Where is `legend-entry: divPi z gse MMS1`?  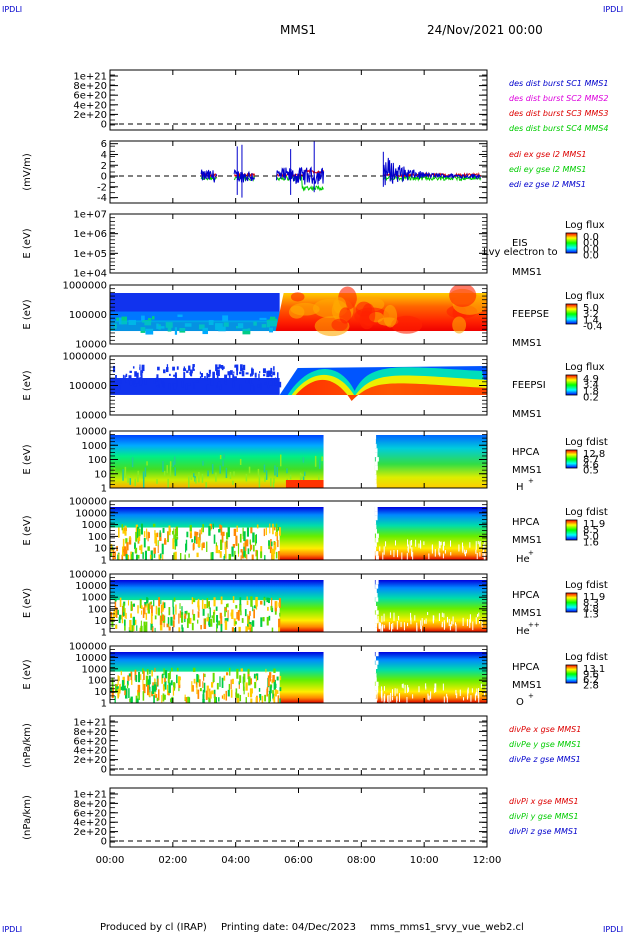
legend-entry: divPi z gse MMS1 is located at coordinates (543, 831).